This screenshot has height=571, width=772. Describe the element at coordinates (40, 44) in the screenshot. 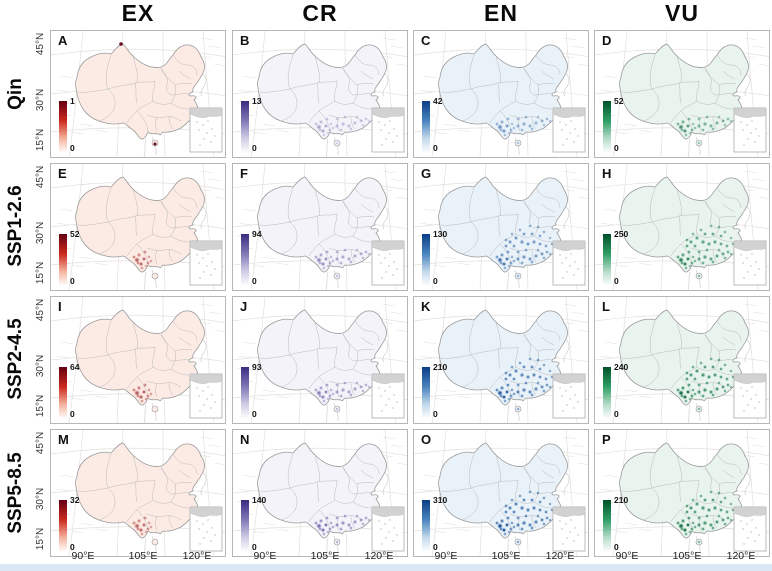

I see `lat-tick-45n-row0: 45°N` at that location.